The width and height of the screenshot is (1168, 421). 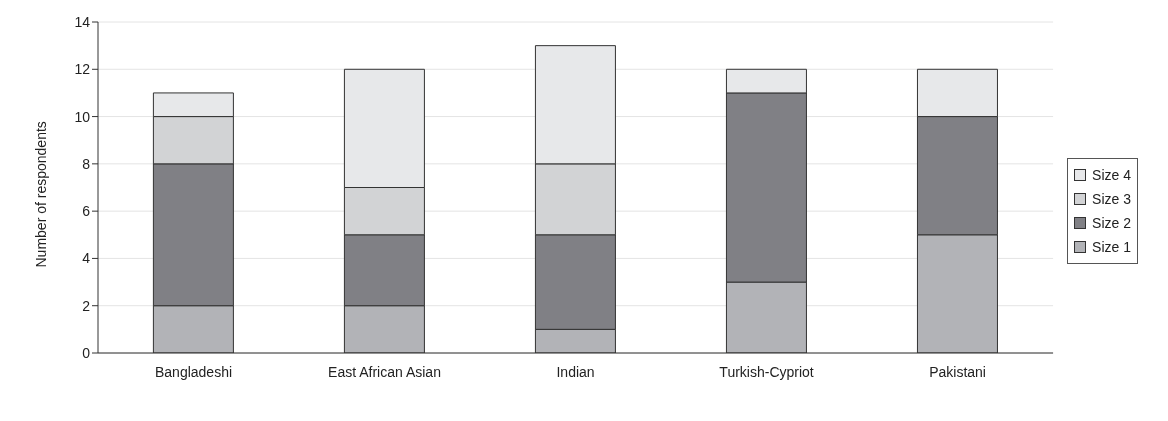 What do you see at coordinates (1111, 175) in the screenshot?
I see `legend-label: Size 4` at bounding box center [1111, 175].